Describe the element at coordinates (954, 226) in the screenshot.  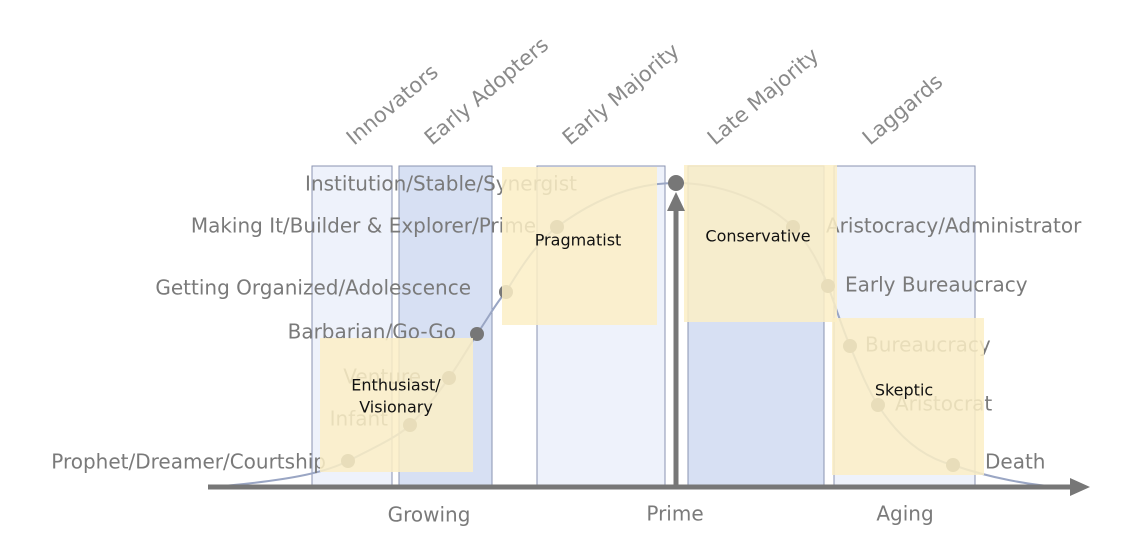
I see `stage-label: Aristocracy/Administrator` at that location.